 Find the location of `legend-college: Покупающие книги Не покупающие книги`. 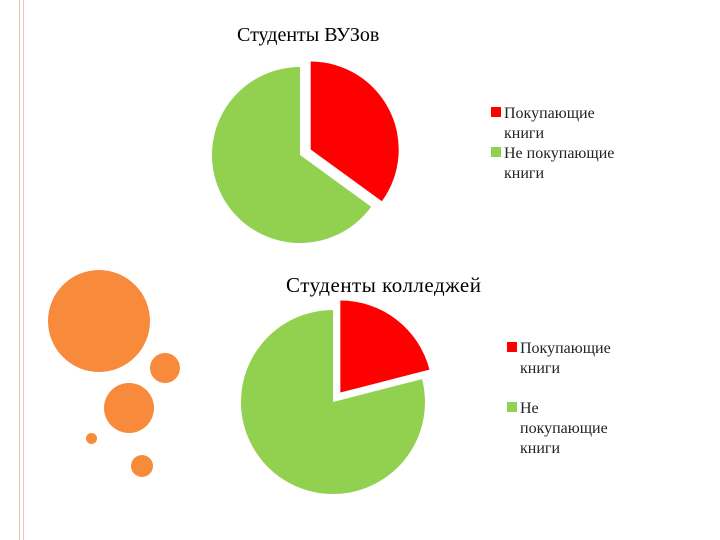

legend-college: Покупающие книги Не покупающие книги is located at coordinates (582, 399).